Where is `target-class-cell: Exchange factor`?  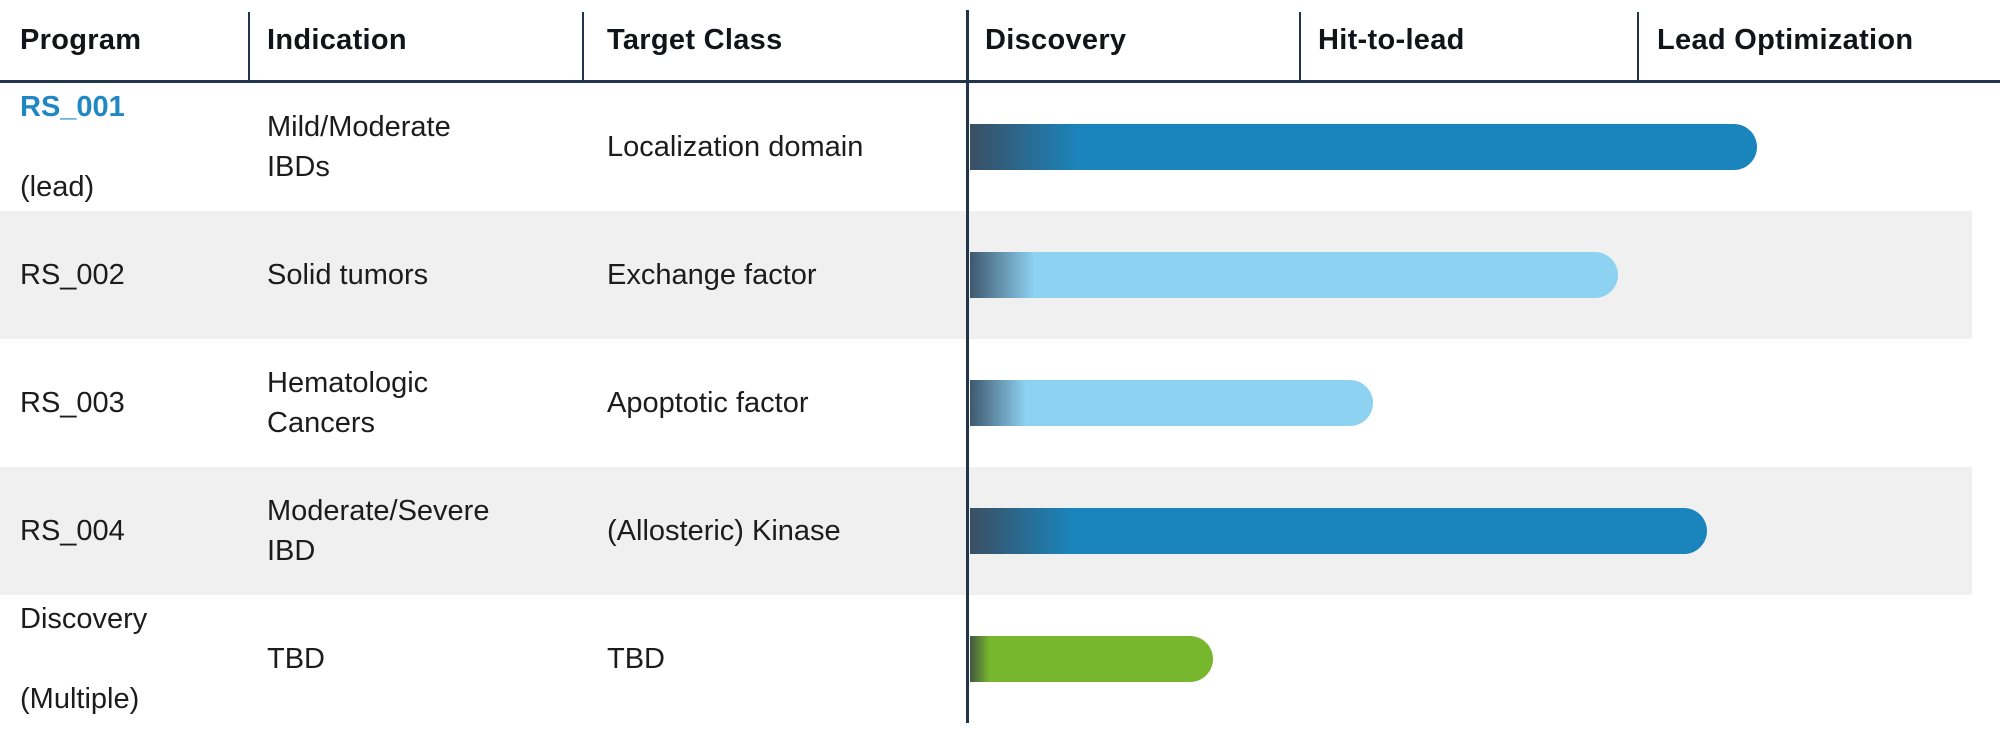
target-class-cell: Exchange factor is located at coordinates (712, 275).